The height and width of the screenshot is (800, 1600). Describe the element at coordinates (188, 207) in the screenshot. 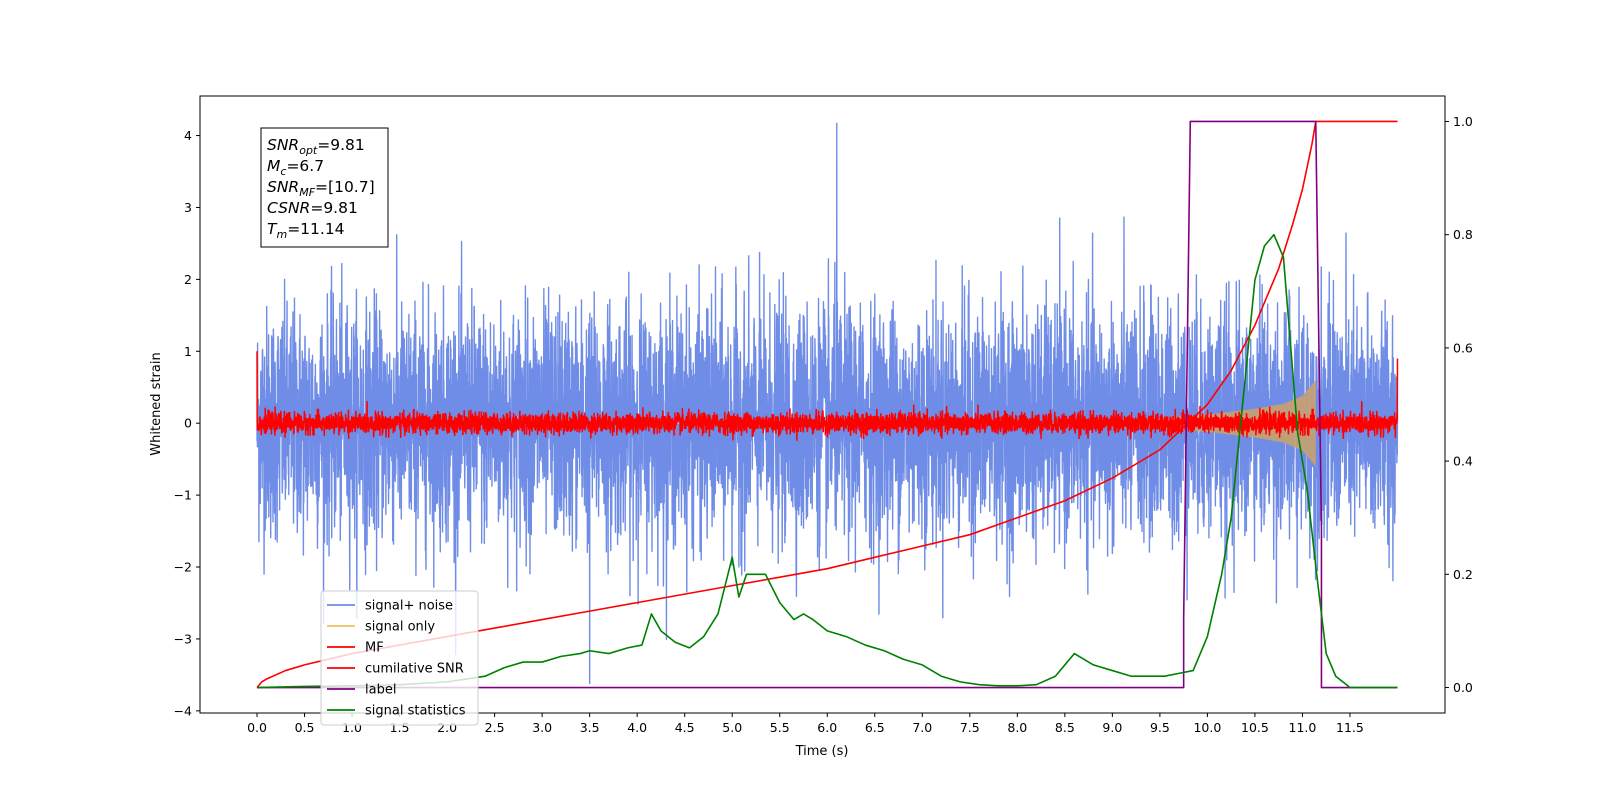

I see `y-tick-label-left: 3` at that location.